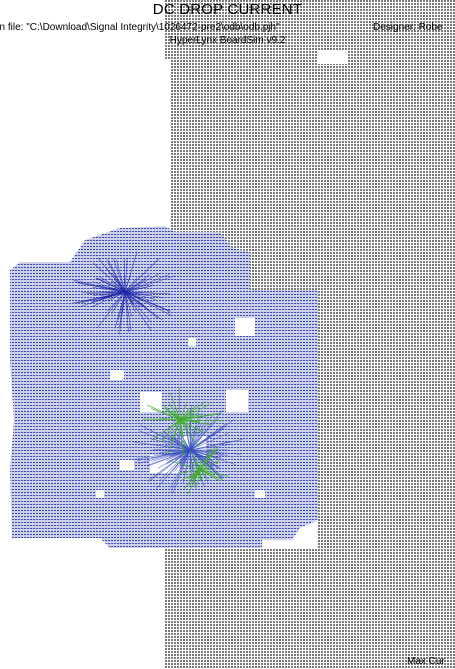  Describe the element at coordinates (227, 40) in the screenshot. I see `tool-version-label: HyperLynx BoardSim v9.2` at that location.